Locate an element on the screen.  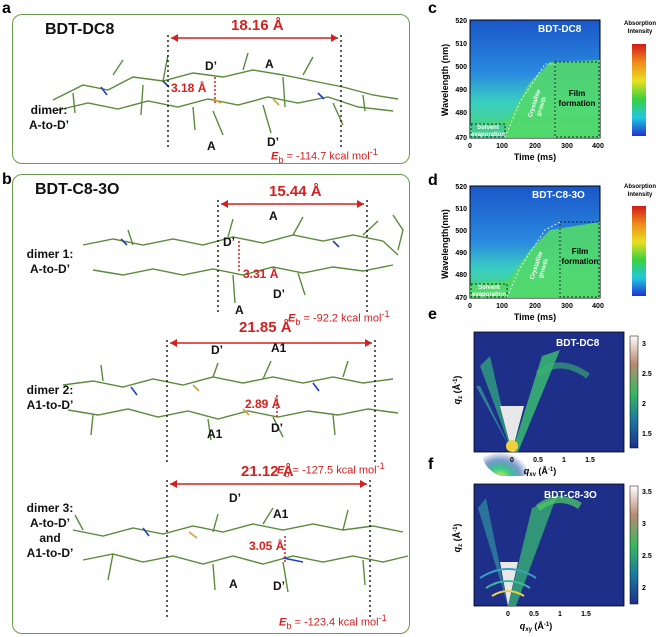
panel-f-cbar-tick: 2.5 is located at coordinates (647, 556).